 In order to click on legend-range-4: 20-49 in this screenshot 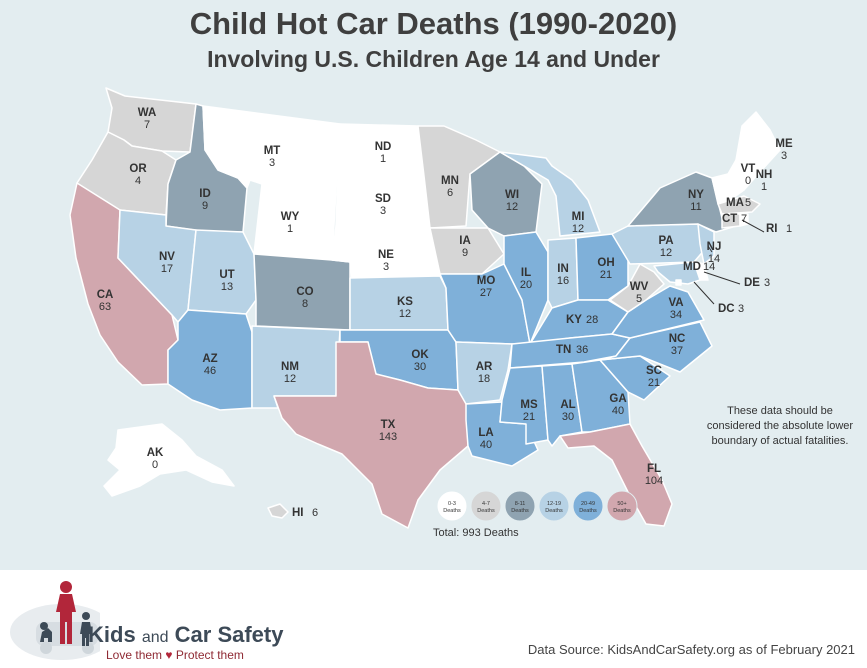, I will do `click(588, 504)`.